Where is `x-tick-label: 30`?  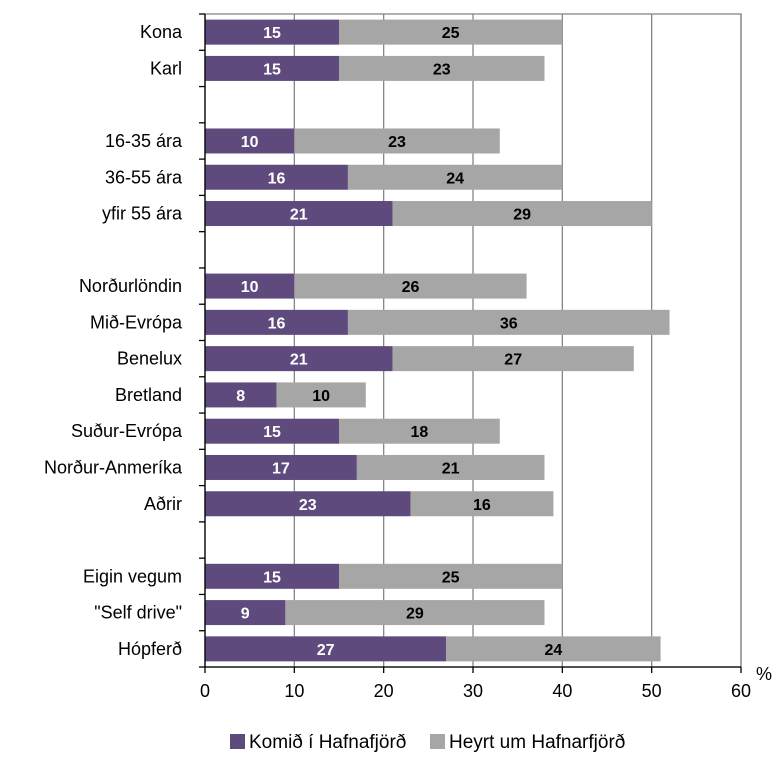
x-tick-label: 30 is located at coordinates (473, 691).